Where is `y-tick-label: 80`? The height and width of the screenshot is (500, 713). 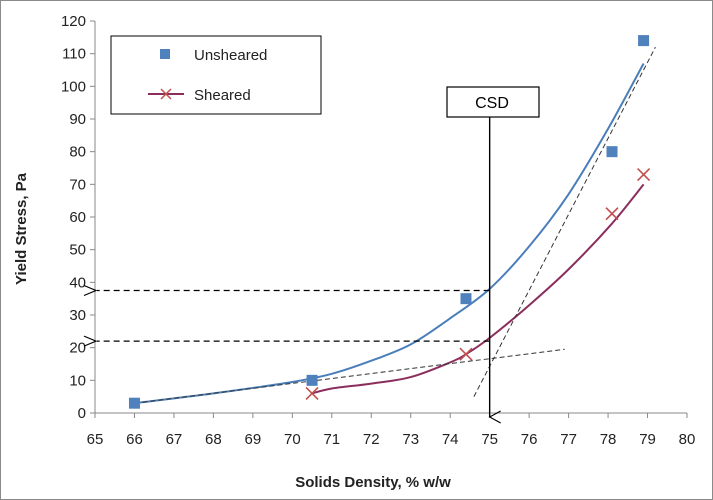 y-tick-label: 80 is located at coordinates (77, 152).